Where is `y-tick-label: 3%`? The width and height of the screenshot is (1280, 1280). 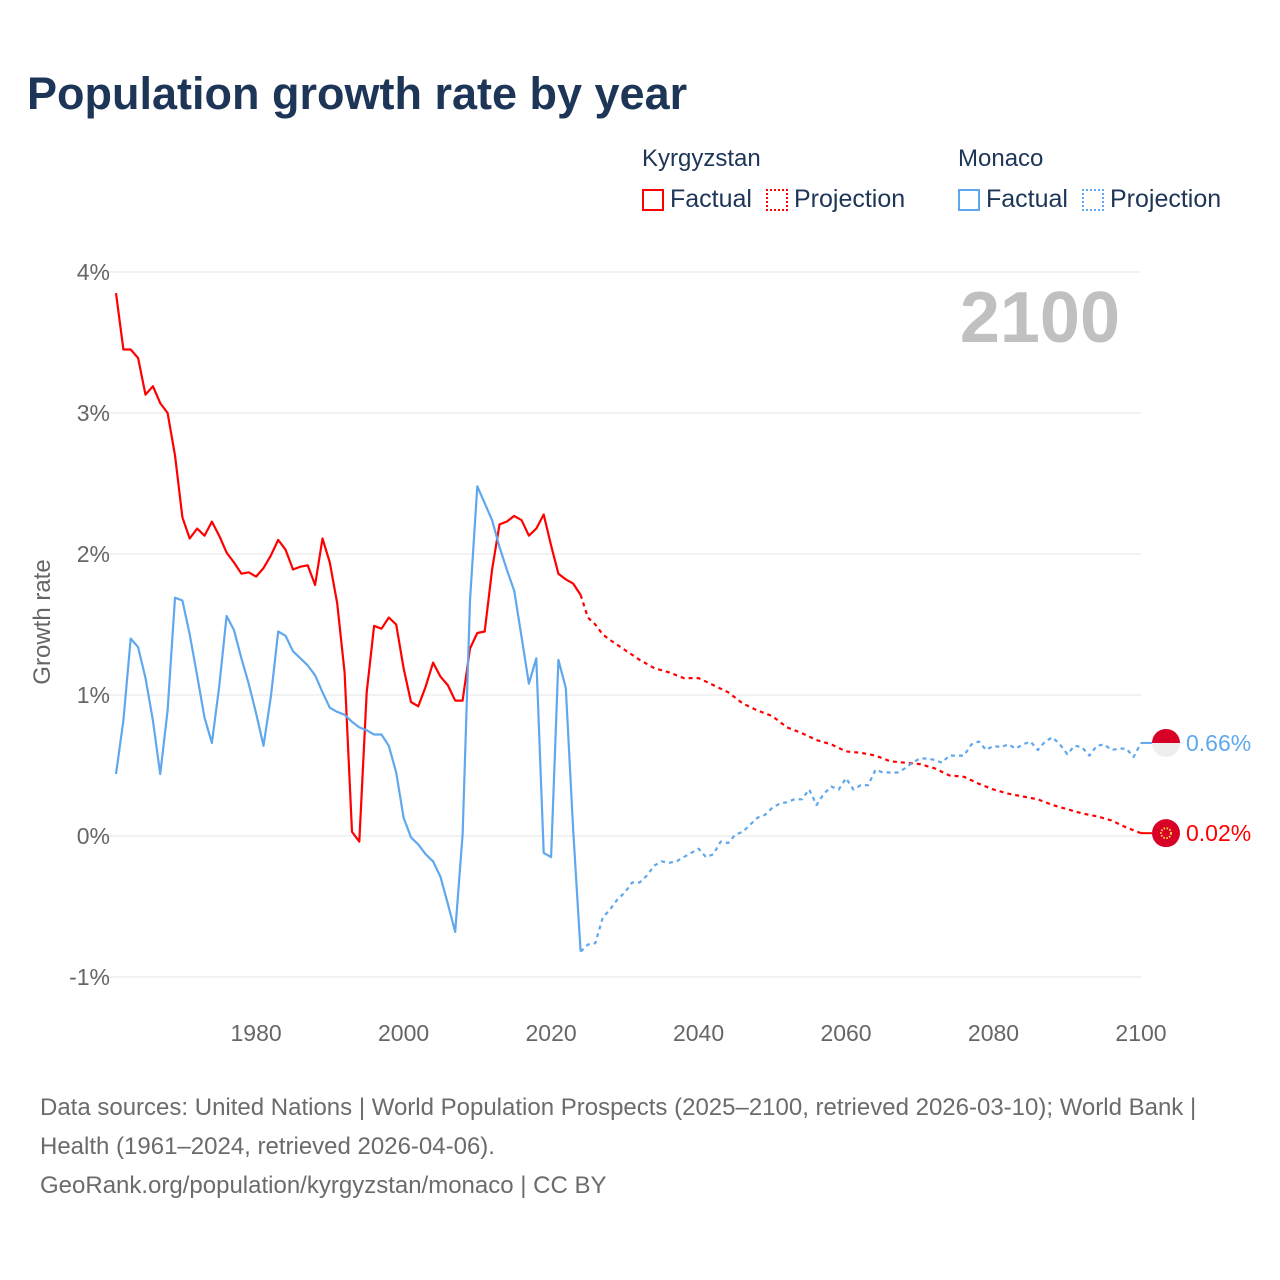 y-tick-label: 3% is located at coordinates (93, 413).